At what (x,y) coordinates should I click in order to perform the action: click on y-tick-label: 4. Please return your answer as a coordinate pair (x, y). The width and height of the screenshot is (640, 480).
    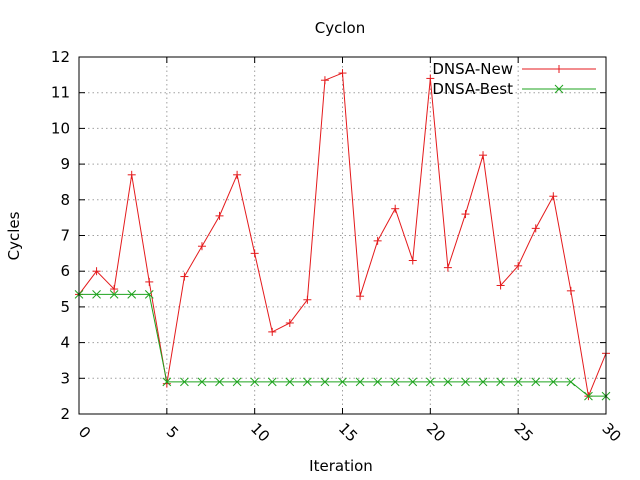
    Looking at the image, I should click on (65, 343).